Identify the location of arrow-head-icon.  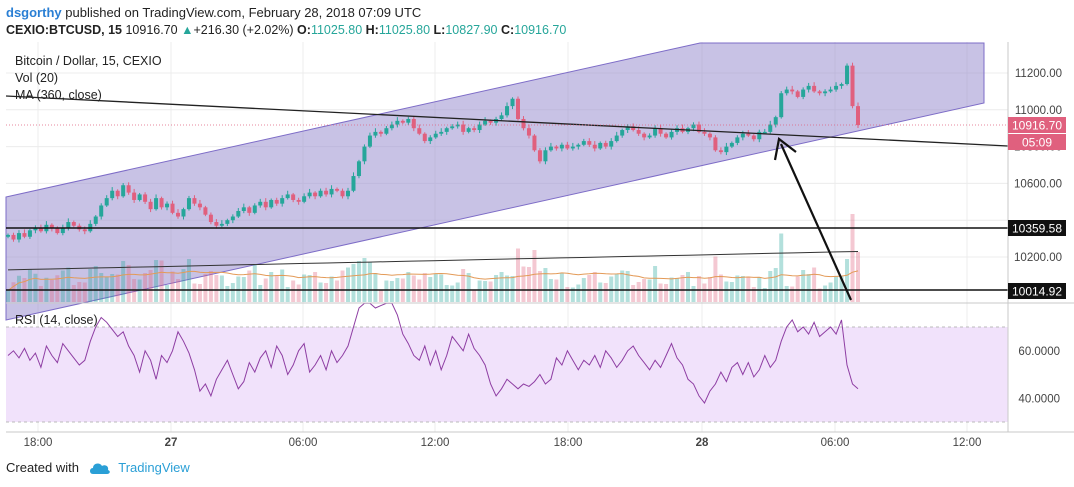
(785, 149).